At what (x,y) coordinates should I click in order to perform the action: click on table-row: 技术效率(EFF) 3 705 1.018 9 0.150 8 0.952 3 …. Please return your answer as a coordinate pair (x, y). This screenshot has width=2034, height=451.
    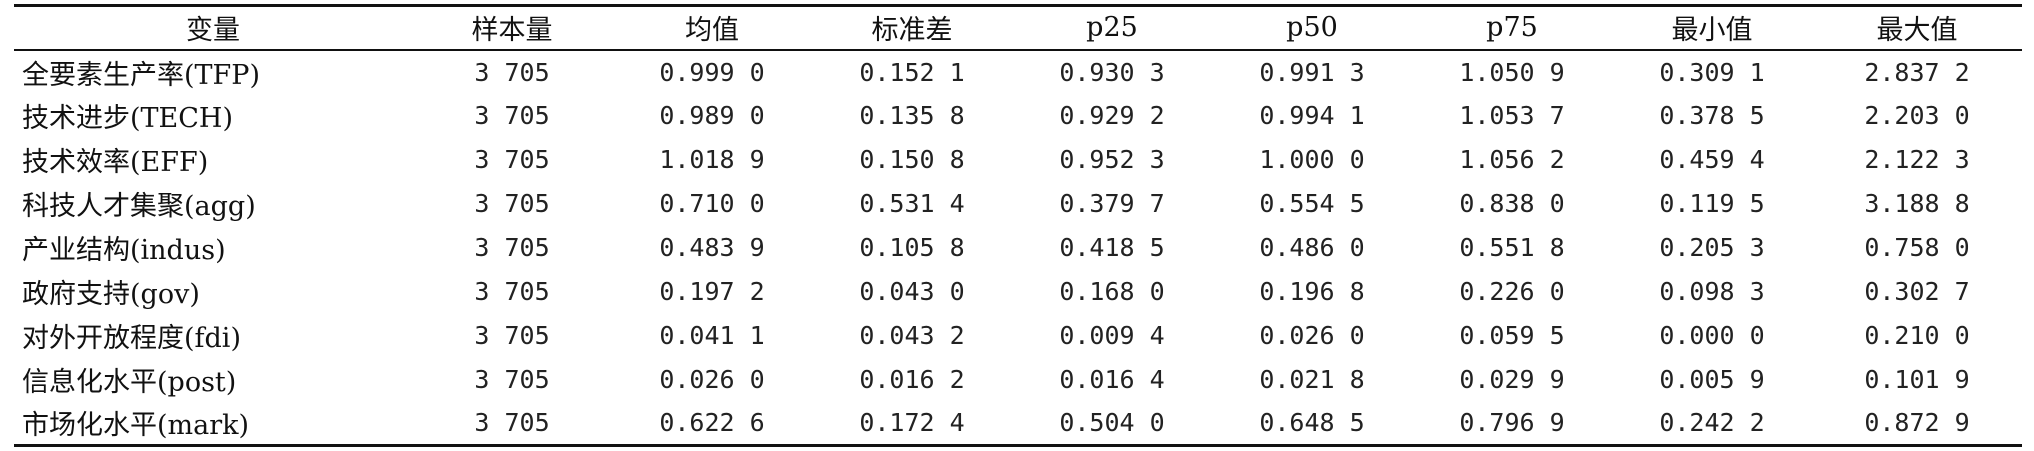
    Looking at the image, I should click on (1018, 160).